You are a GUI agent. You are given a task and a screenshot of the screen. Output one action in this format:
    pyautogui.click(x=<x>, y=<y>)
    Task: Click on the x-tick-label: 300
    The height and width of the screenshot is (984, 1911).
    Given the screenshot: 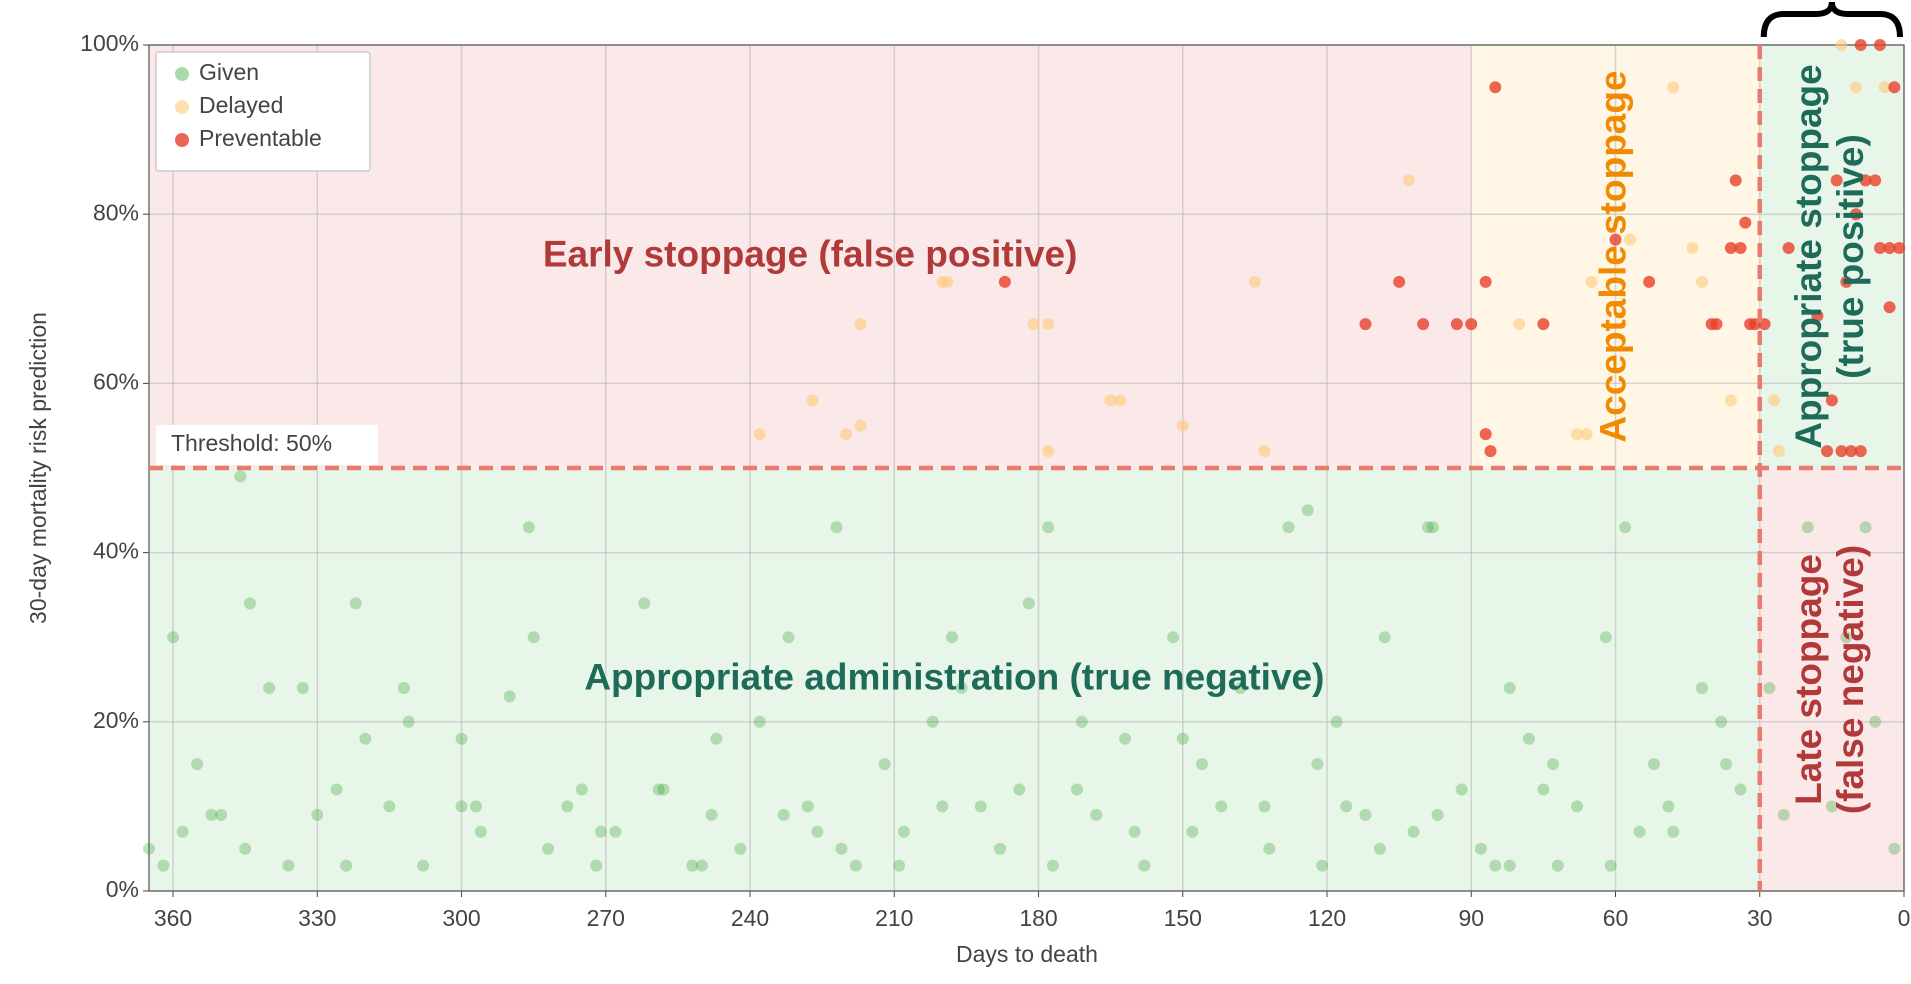 What is the action you would take?
    pyautogui.click(x=461, y=918)
    